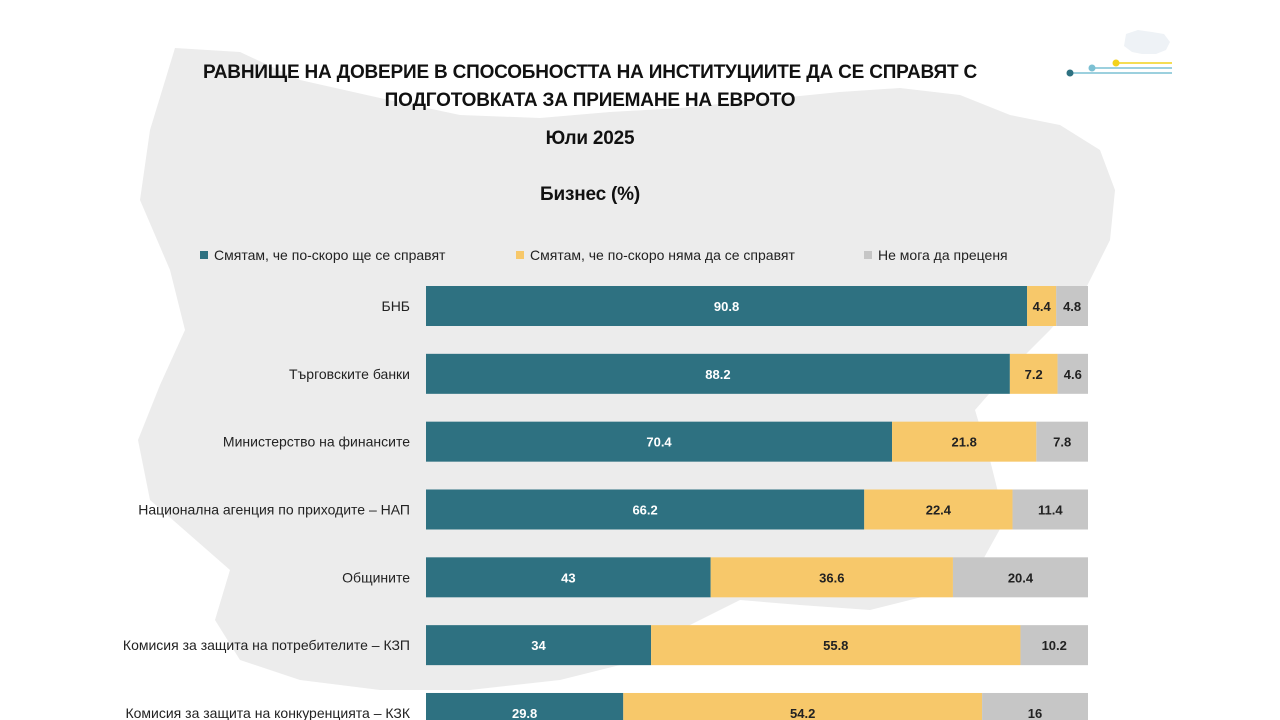  I want to click on data-label-negative: 55.8, so click(835, 645).